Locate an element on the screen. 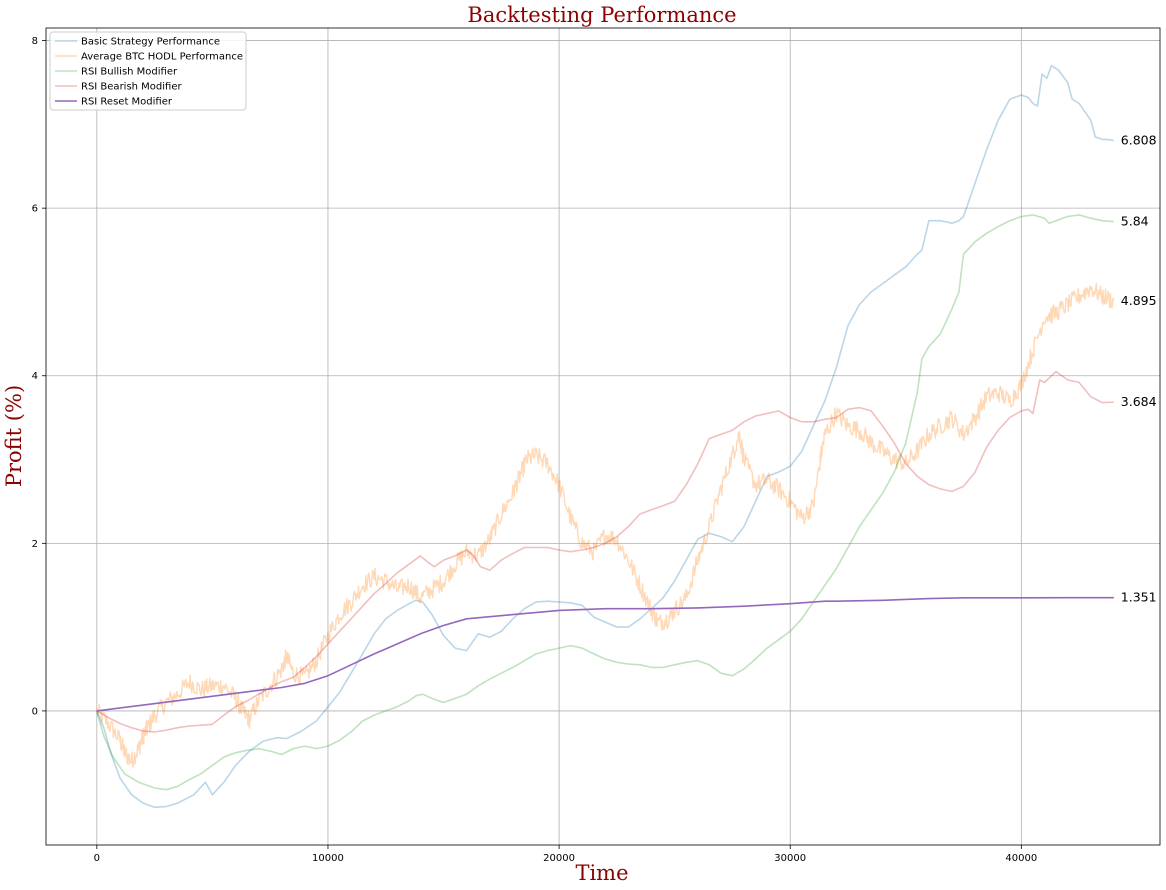 This screenshot has height=890, width=1166. x-tick-label: 0 is located at coordinates (97, 858).